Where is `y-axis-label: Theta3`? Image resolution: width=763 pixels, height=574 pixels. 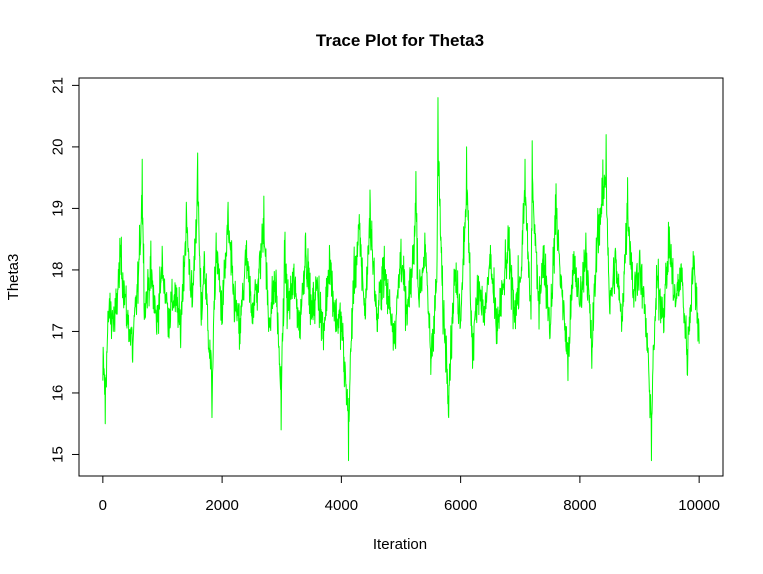 y-axis-label: Theta3 is located at coordinates (13, 277).